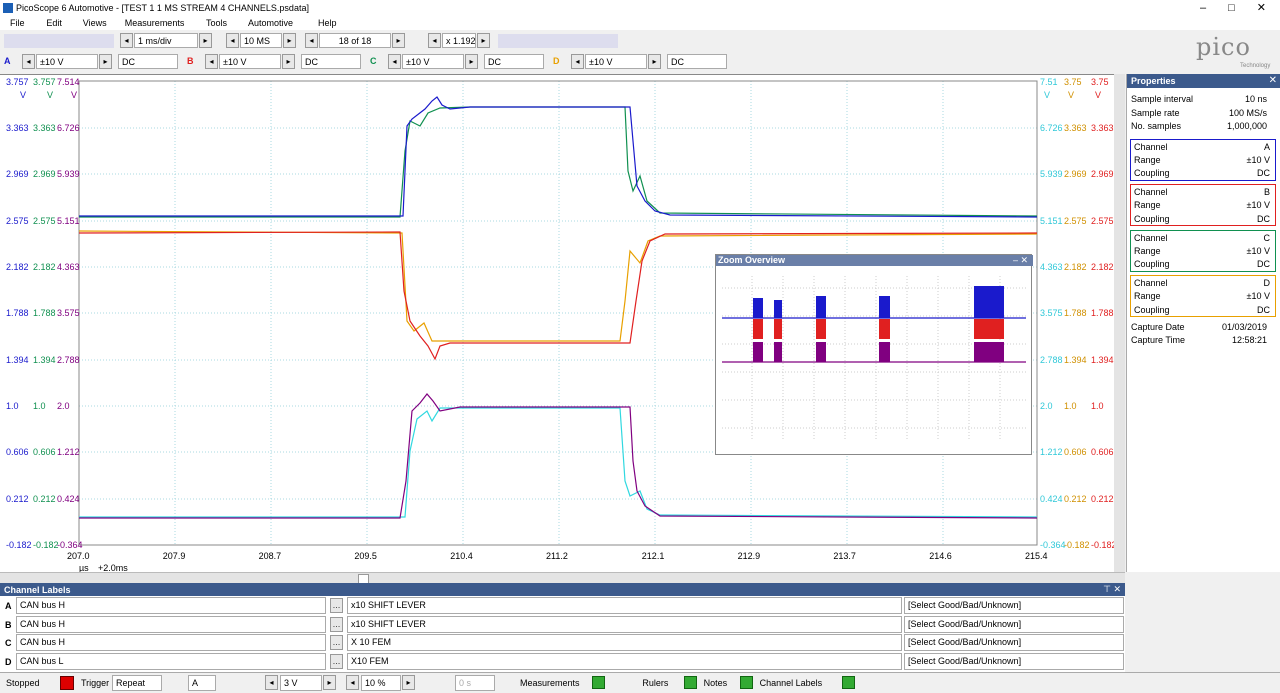 The width and height of the screenshot is (1280, 693). I want to click on toolbar-button: Rulers, so click(655, 683).